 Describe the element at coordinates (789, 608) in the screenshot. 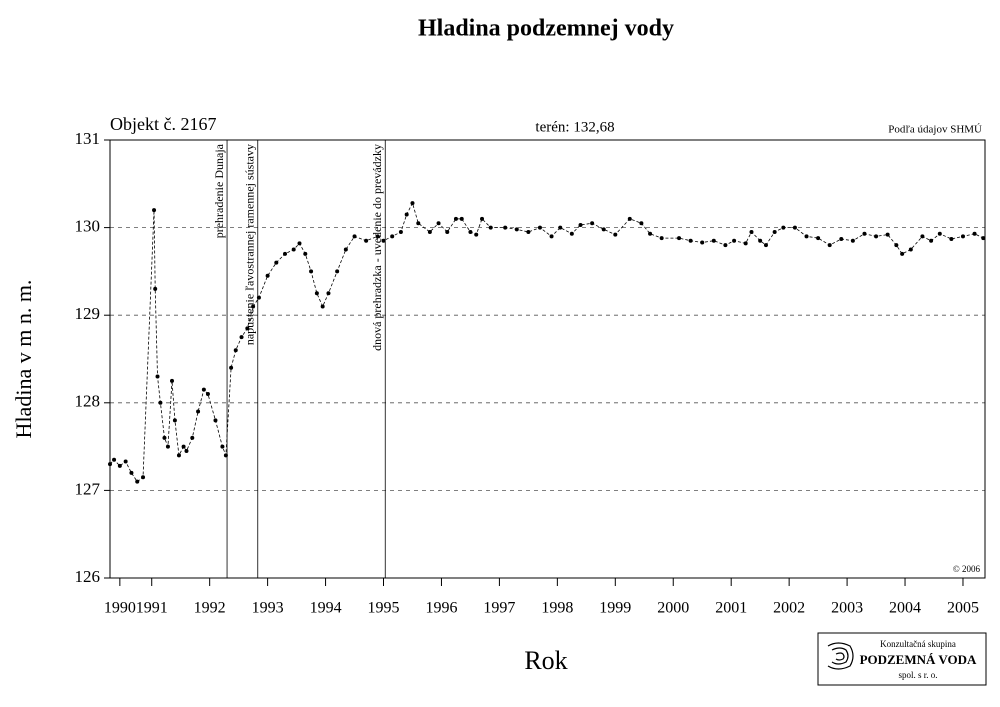

I see `x-tick-label: 2002` at that location.